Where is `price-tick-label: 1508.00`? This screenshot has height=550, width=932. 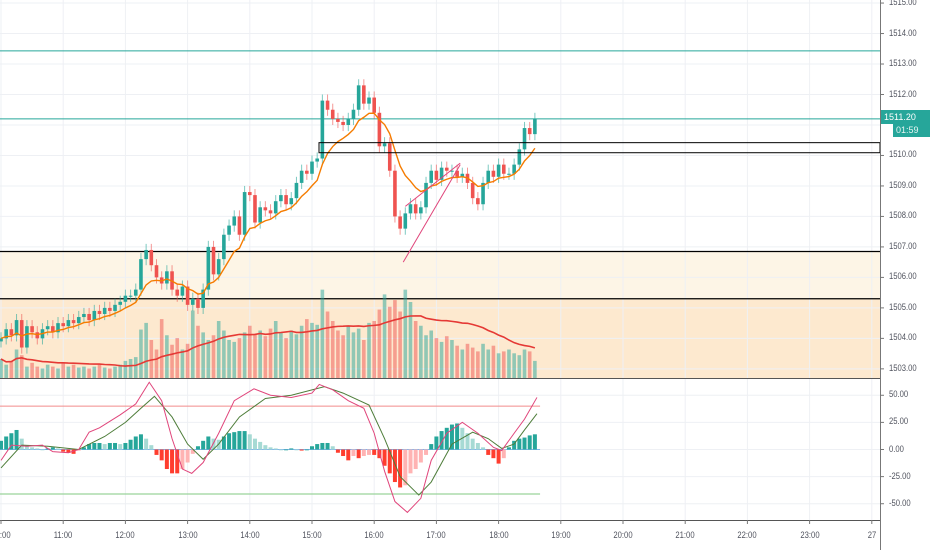 price-tick-label: 1508.00 is located at coordinates (903, 215).